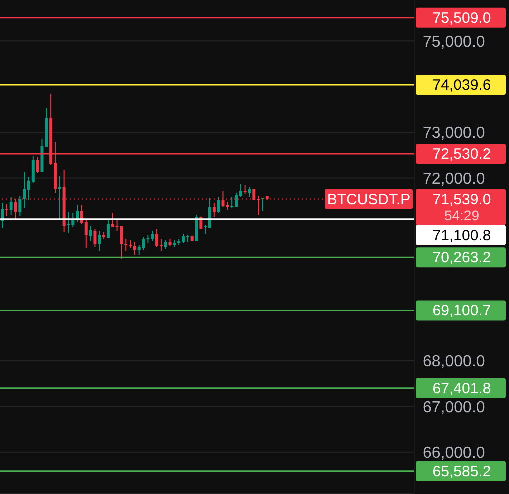 This screenshot has width=509, height=494. What do you see at coordinates (462, 389) in the screenshot?
I see `ref-line-label: 67,401.8` at bounding box center [462, 389].